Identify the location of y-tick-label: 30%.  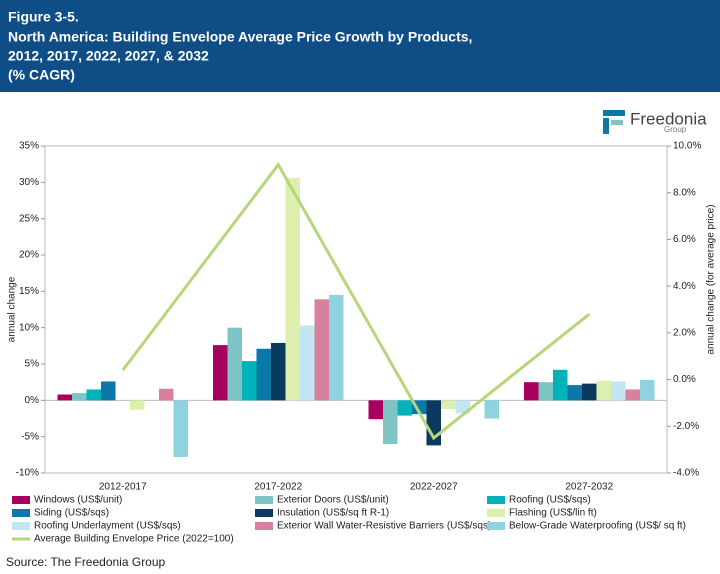
(29, 182).